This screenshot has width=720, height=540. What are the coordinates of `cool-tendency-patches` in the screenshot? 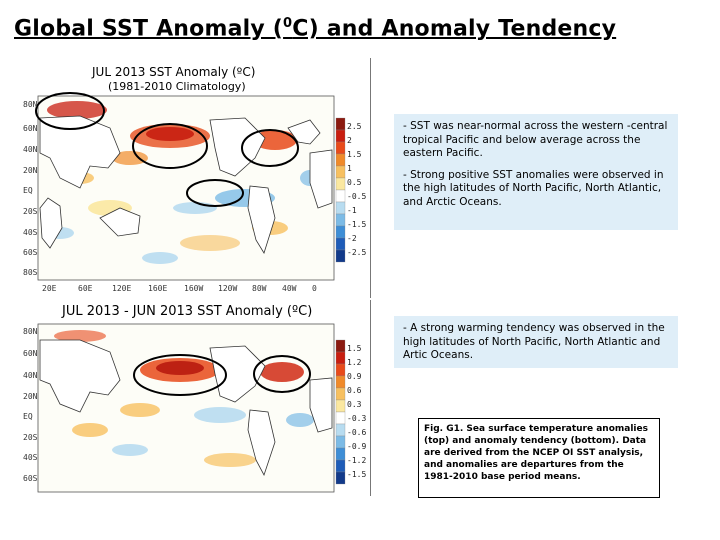 It's located at (213, 431).